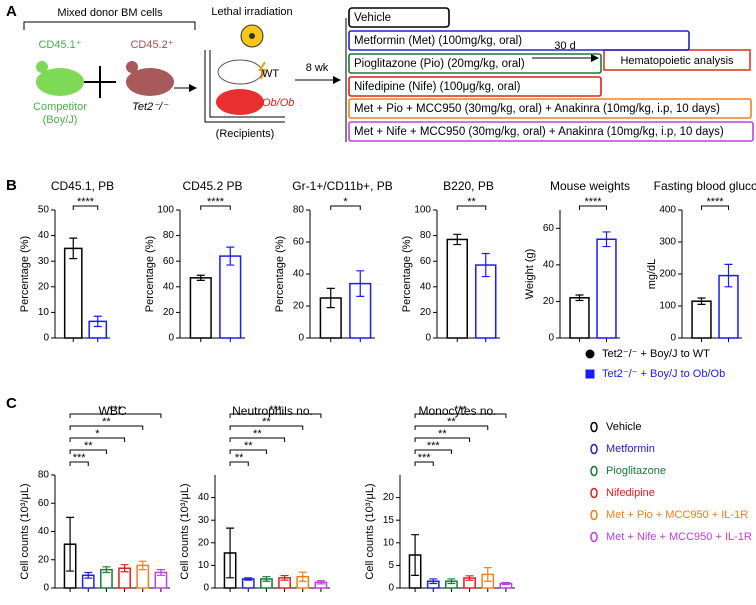 Image resolution: width=756 pixels, height=605 pixels. What do you see at coordinates (151, 45) in the screenshot?
I see `cd452: CD45.2⁺` at bounding box center [151, 45].